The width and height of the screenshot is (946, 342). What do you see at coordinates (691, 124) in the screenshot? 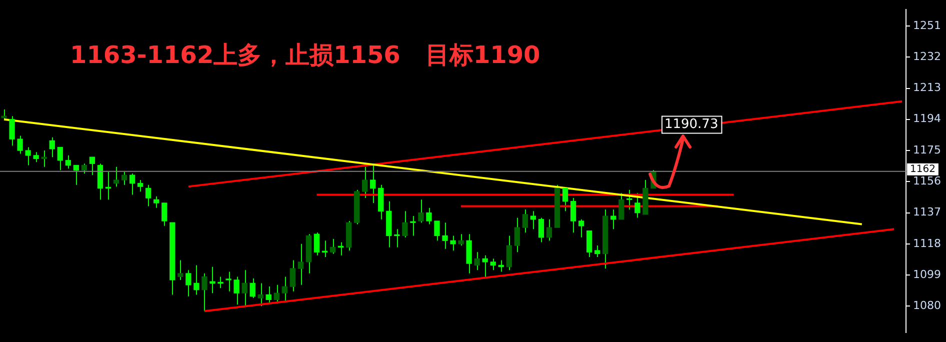
I see `annotation: 1190.73` at bounding box center [691, 124].